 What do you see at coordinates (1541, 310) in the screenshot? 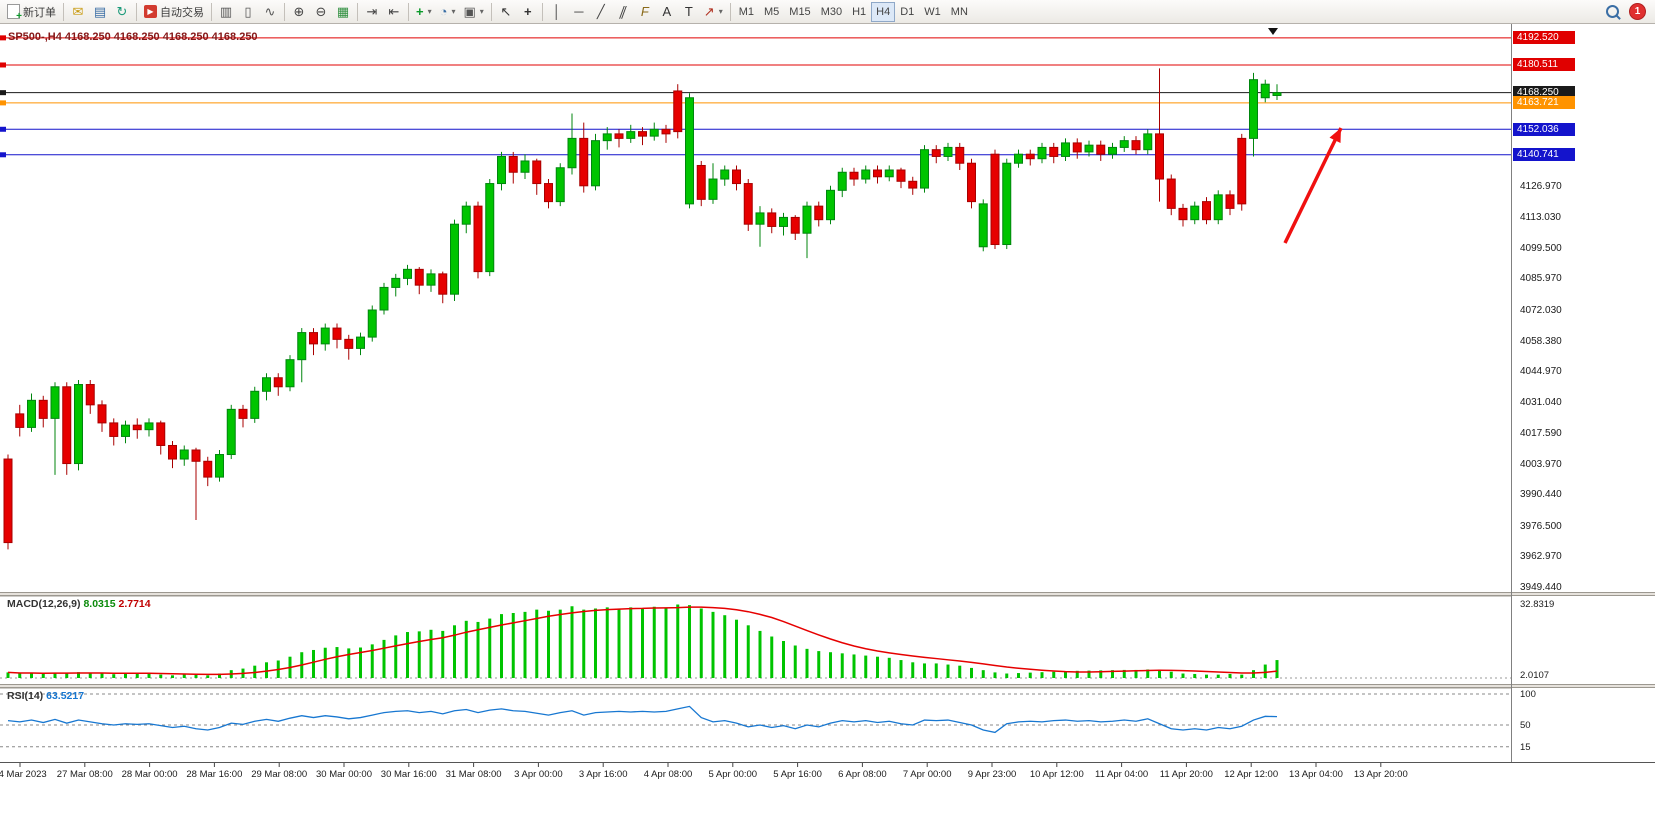
I see `price-axis-label: 4072.030` at bounding box center [1541, 310].